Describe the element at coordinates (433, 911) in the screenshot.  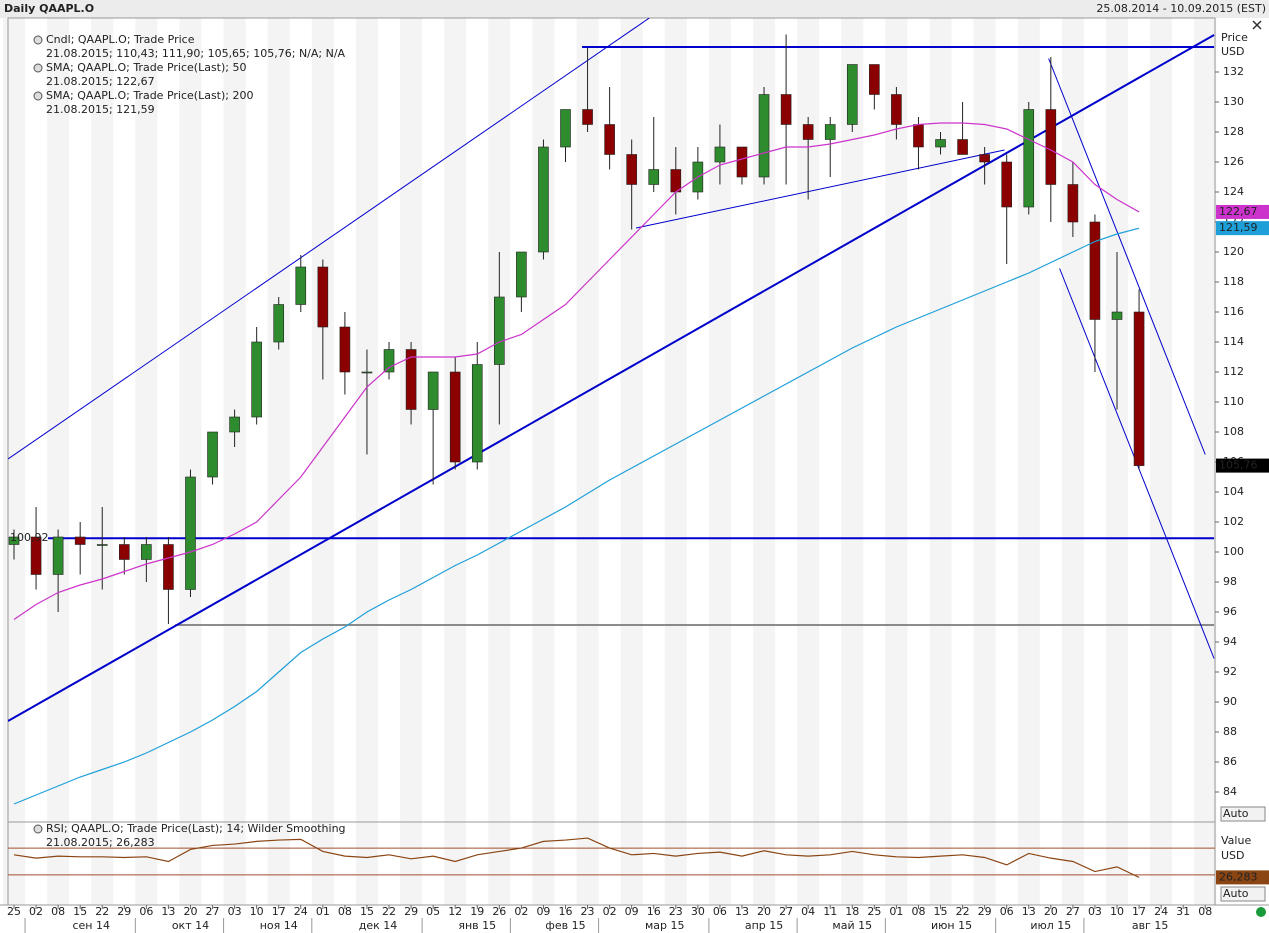
I see `x-tick-label: 05` at that location.